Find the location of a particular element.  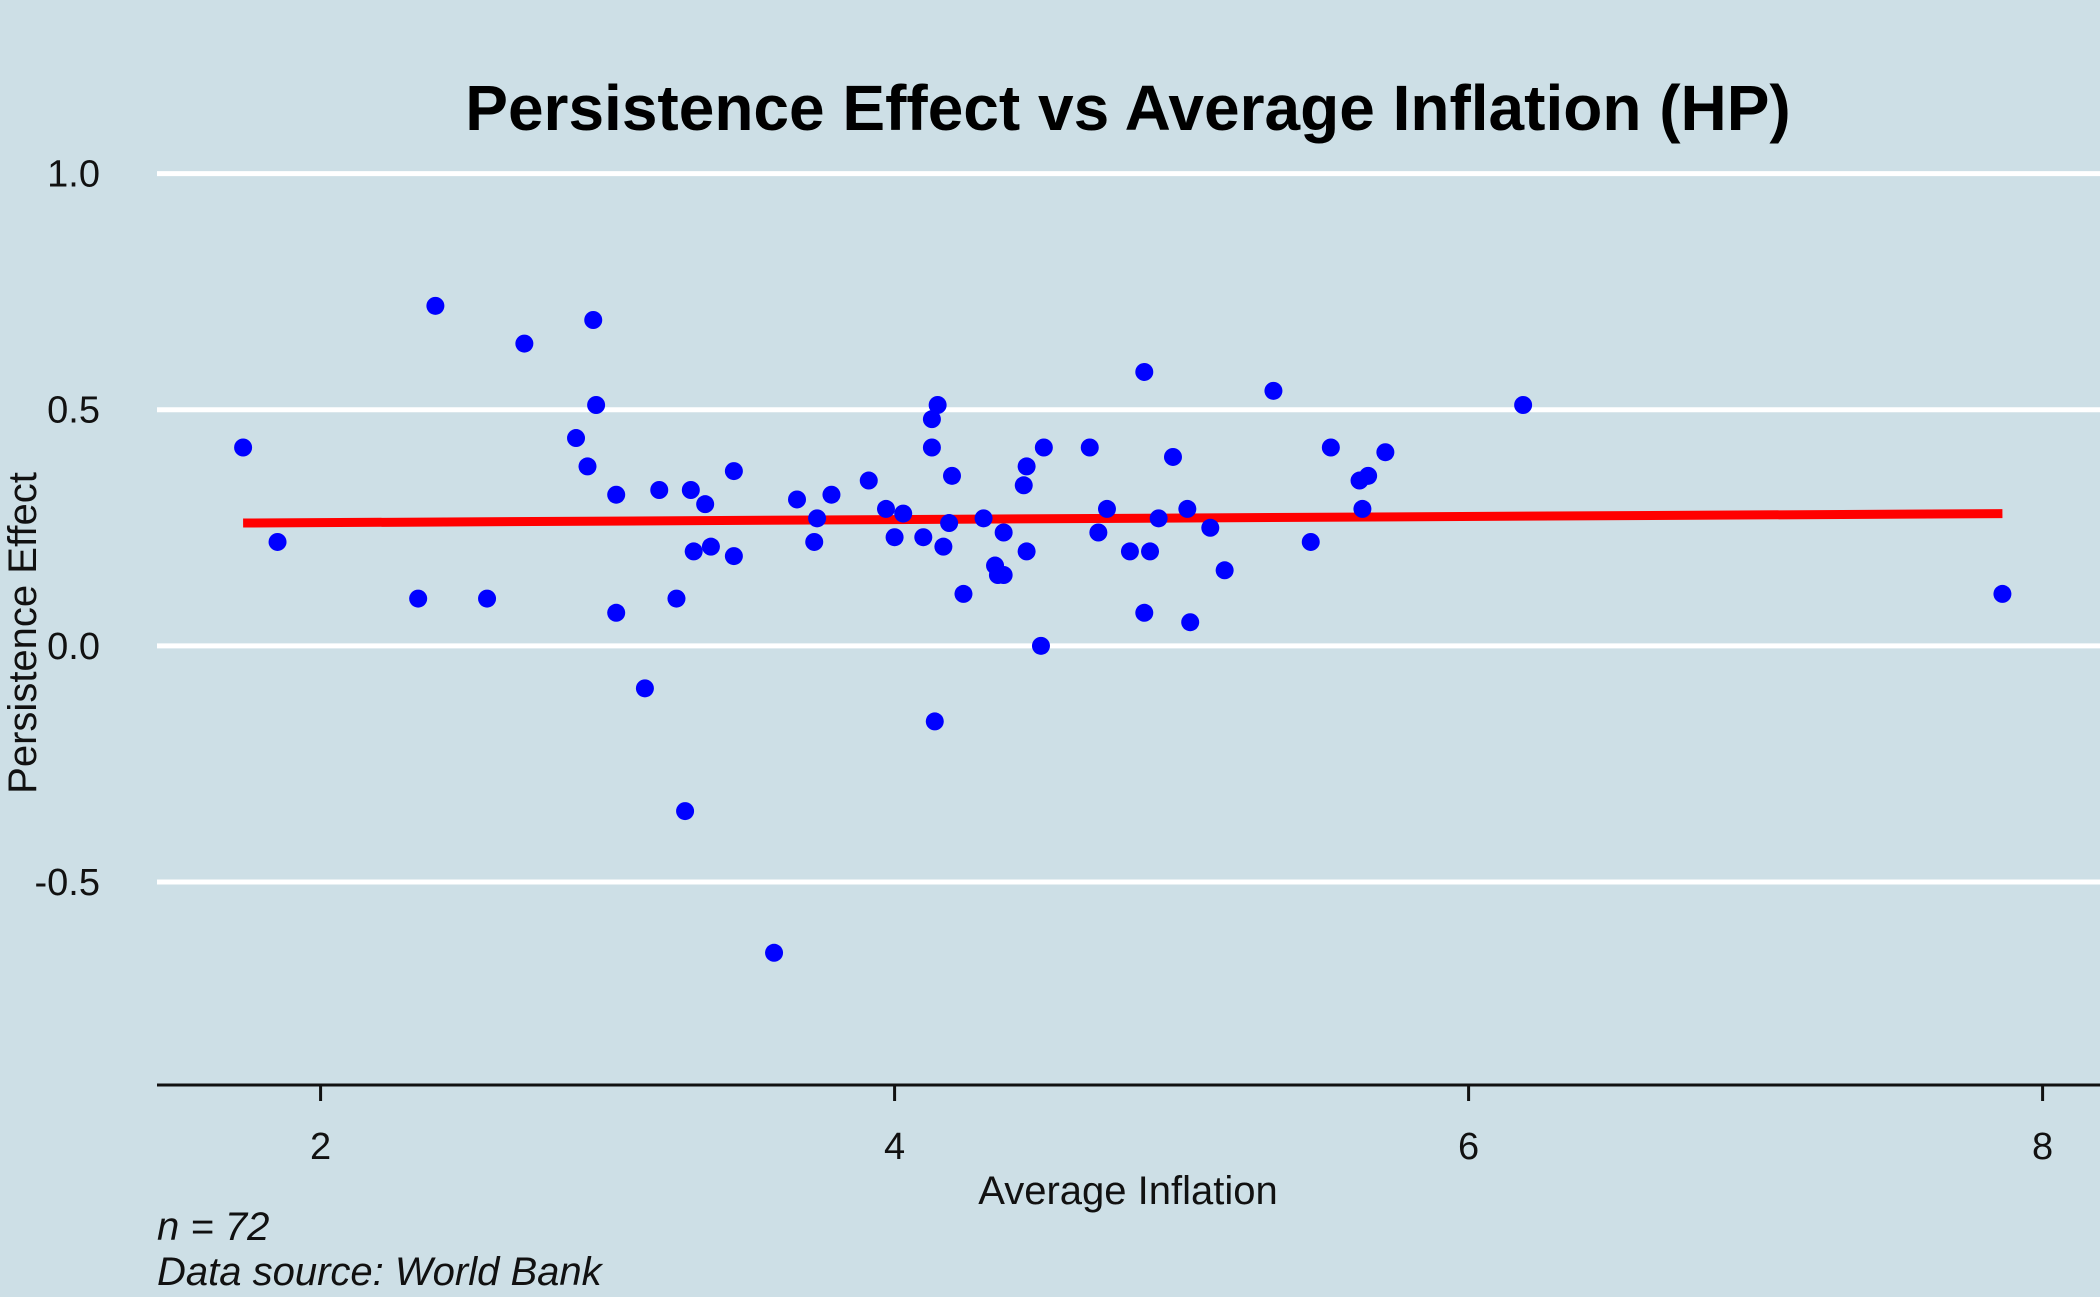

x-tick-label: 6 is located at coordinates (1468, 1147).